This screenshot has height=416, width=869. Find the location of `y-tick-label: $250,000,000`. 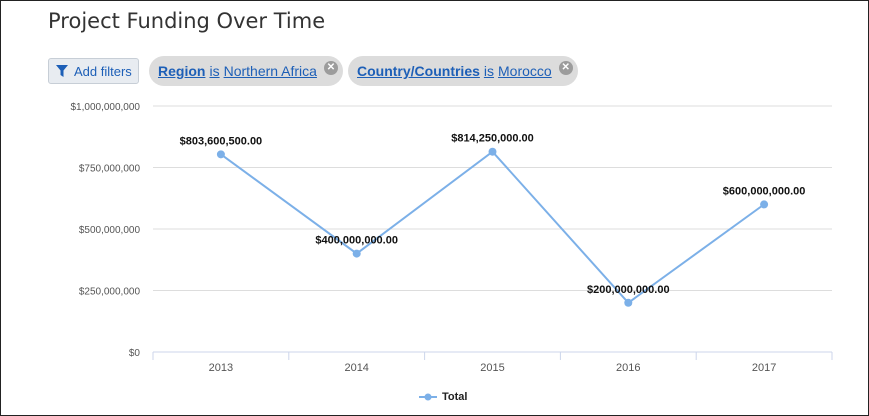

y-tick-label: $250,000,000 is located at coordinates (110, 292).